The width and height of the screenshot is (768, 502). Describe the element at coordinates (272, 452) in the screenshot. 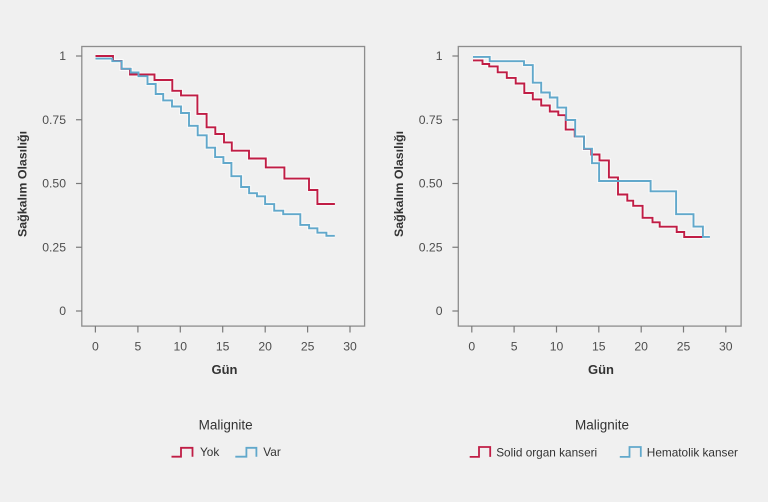

I see `svg-text: Var` at that location.